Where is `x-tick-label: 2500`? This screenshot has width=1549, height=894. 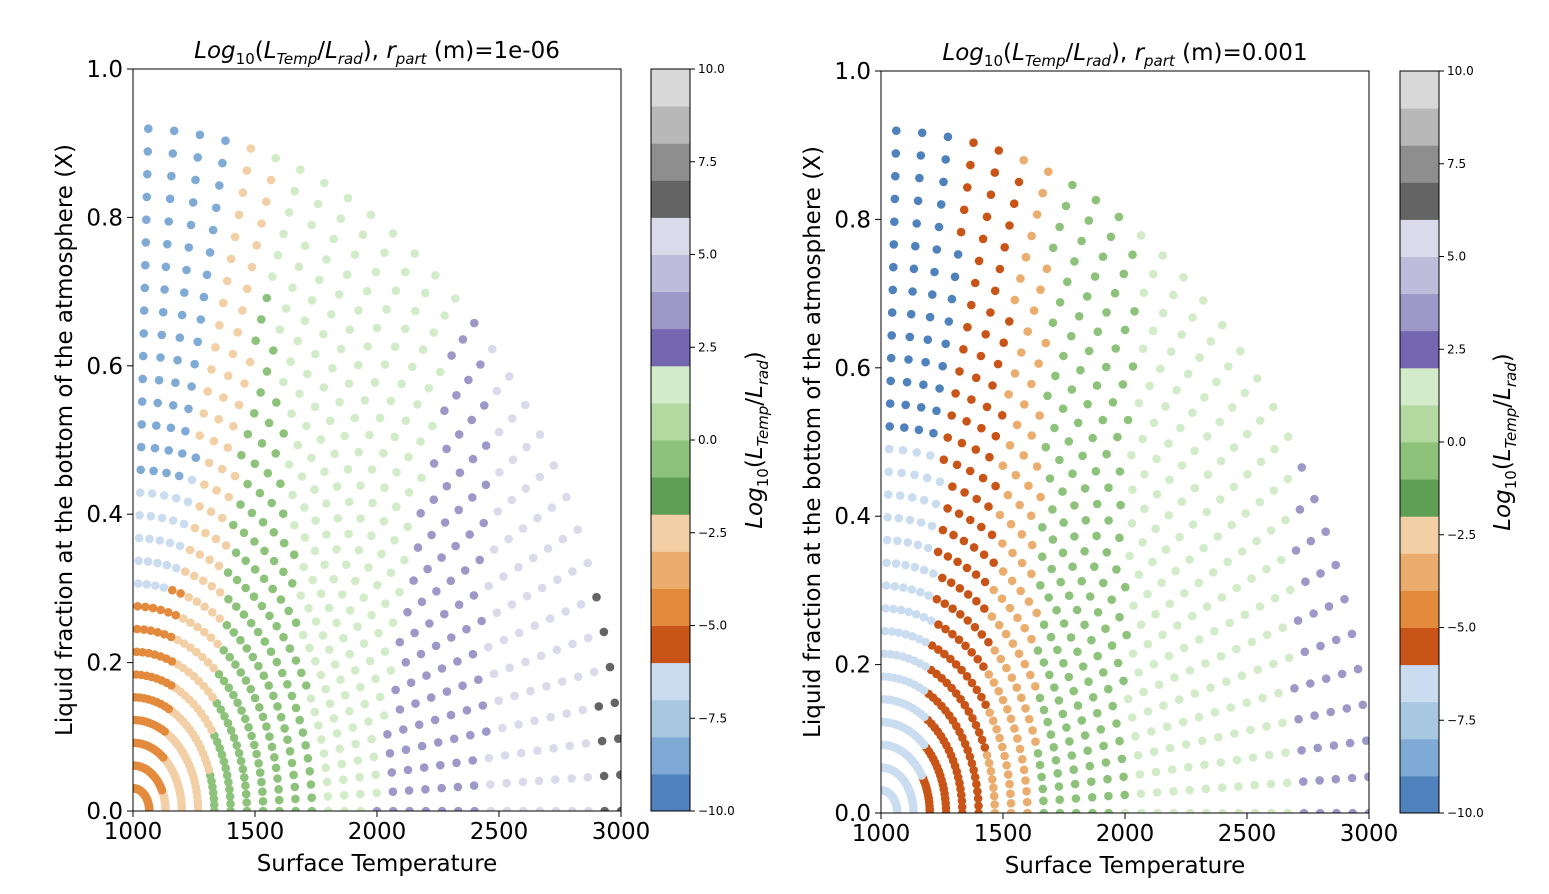 x-tick-label: 2500 is located at coordinates (499, 832).